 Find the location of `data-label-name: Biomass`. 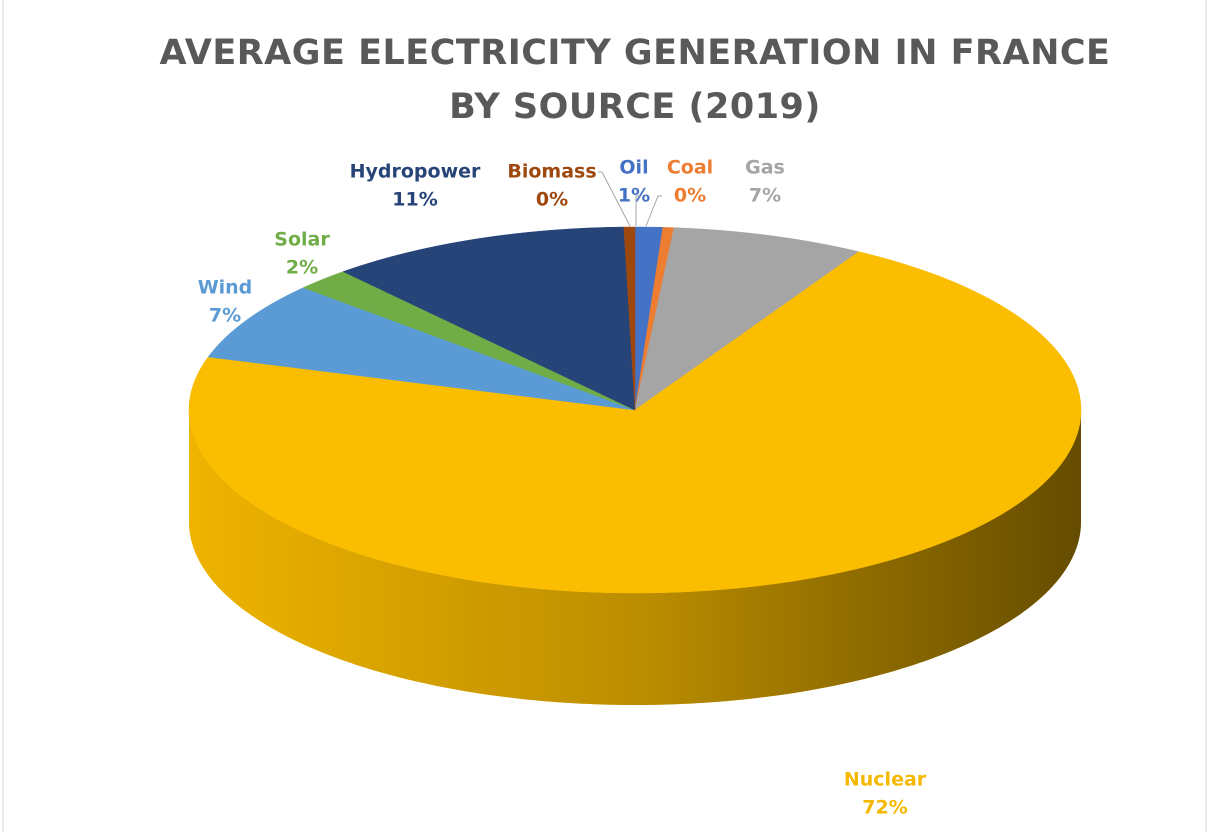

data-label-name: Biomass is located at coordinates (551, 172).